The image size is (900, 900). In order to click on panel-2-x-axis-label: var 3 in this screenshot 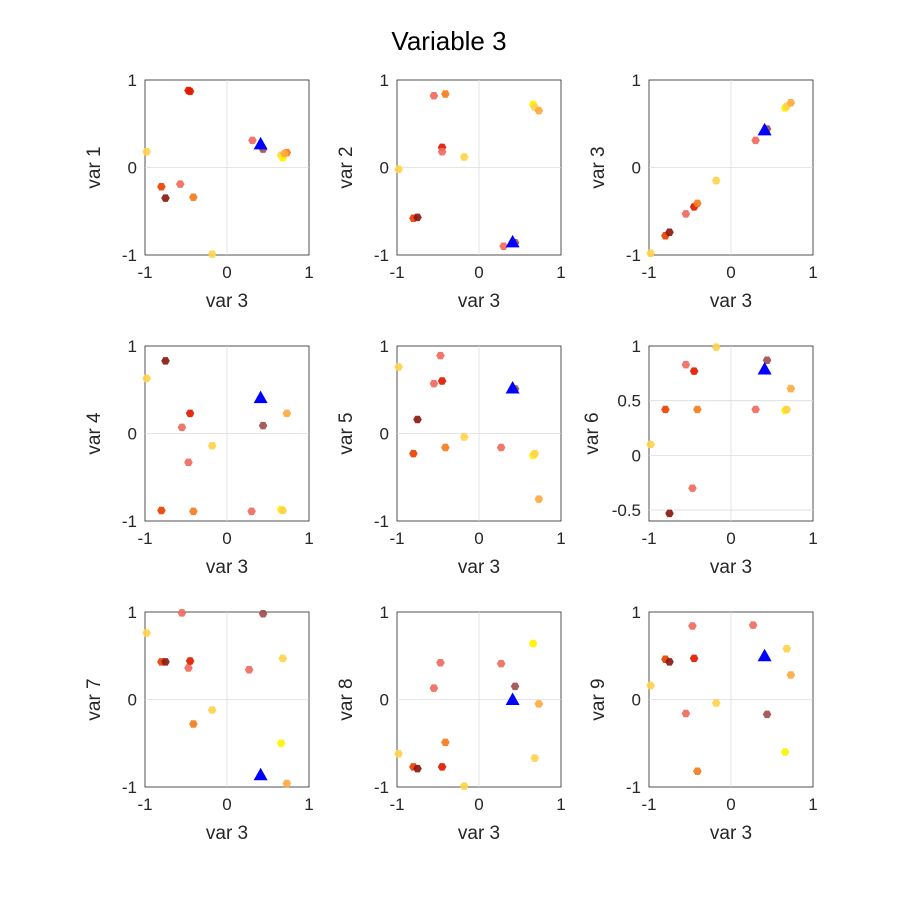, I will do `click(479, 301)`.